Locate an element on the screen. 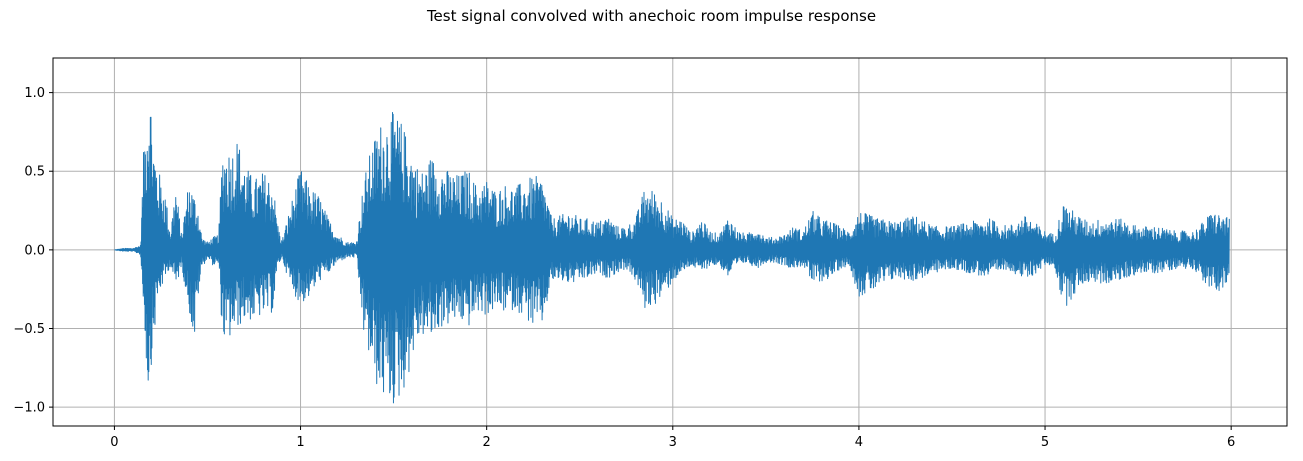 The height and width of the screenshot is (461, 1303). x-tick-label: 0 is located at coordinates (114, 442).